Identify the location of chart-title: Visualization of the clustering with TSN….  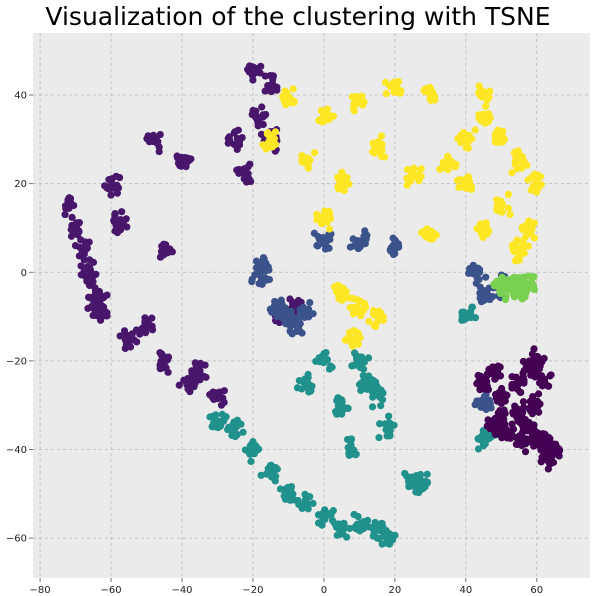
(298, 16).